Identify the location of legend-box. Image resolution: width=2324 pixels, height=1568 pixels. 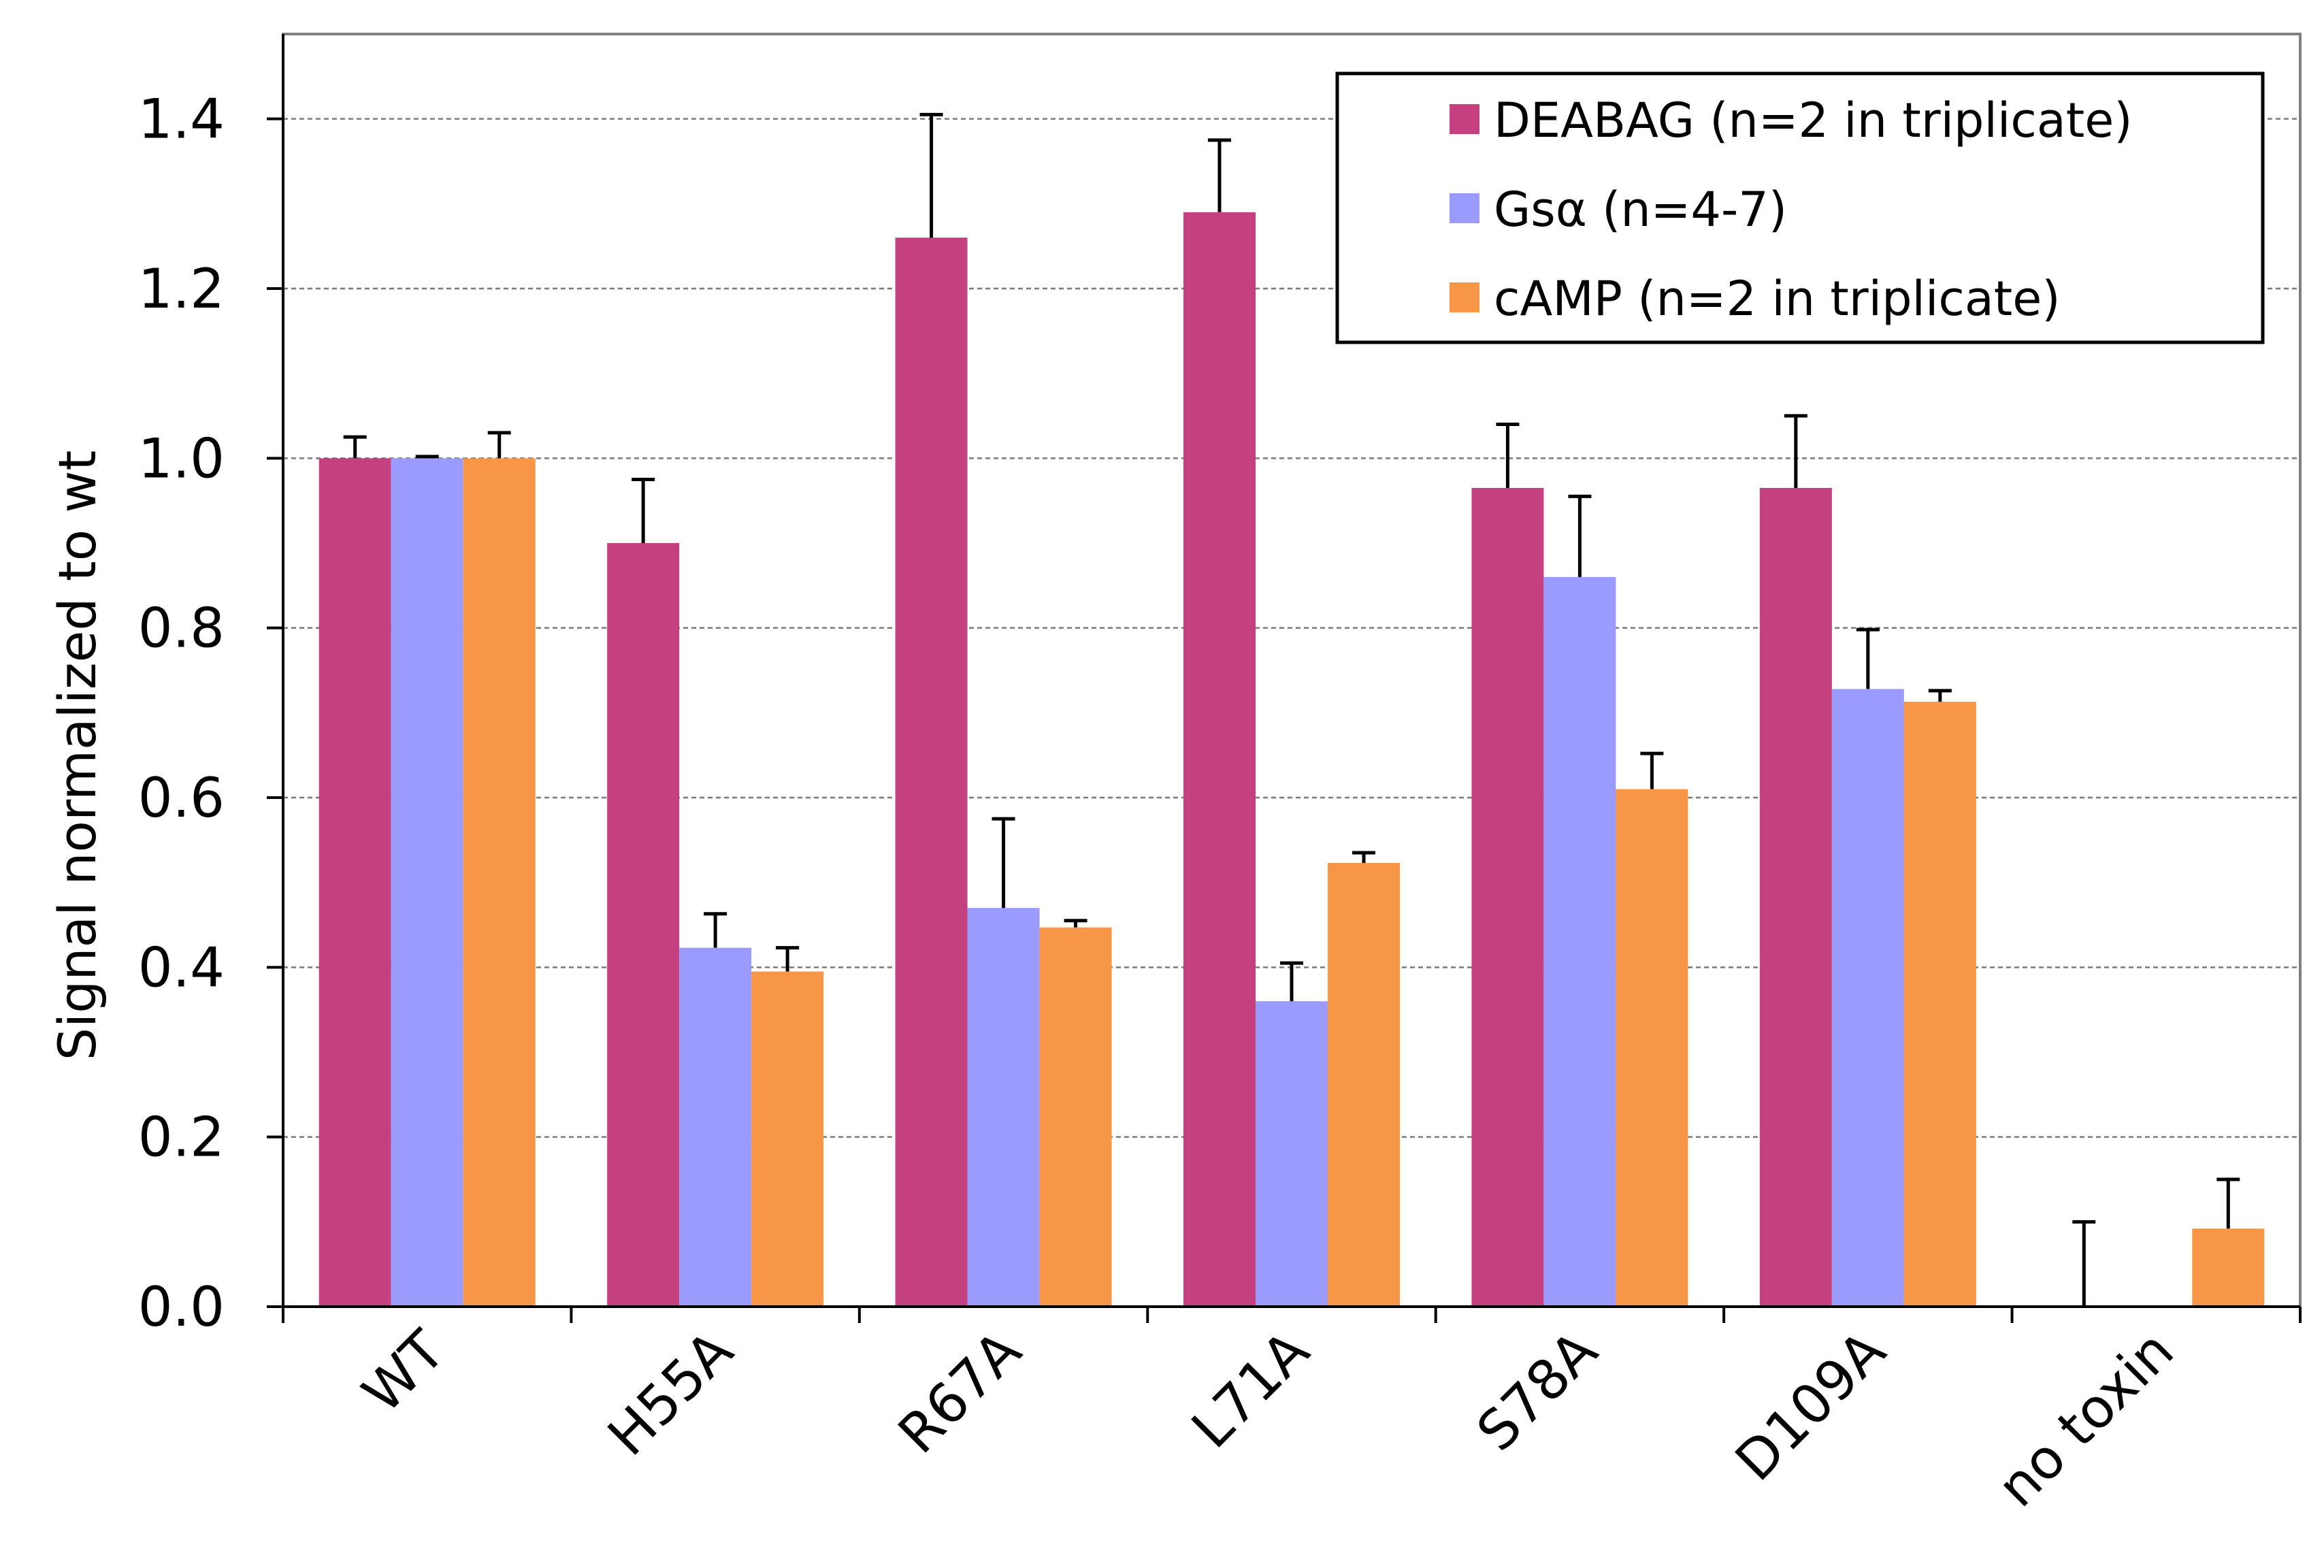
(1800, 208).